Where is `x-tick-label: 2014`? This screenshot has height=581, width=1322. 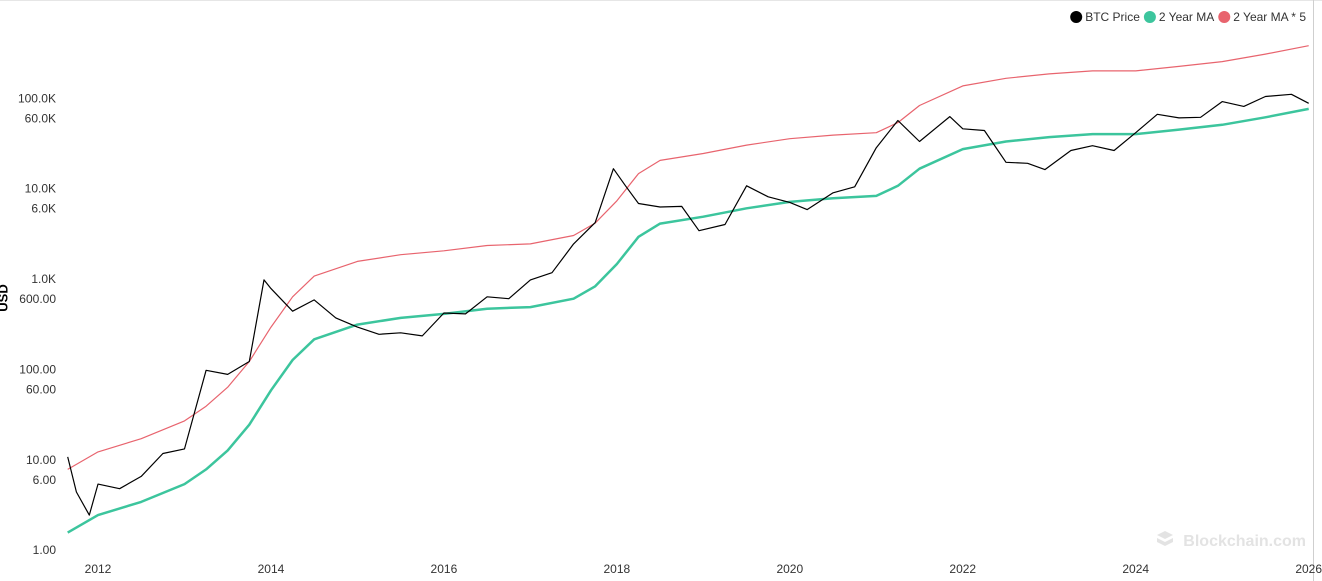 x-tick-label: 2014 is located at coordinates (271, 569).